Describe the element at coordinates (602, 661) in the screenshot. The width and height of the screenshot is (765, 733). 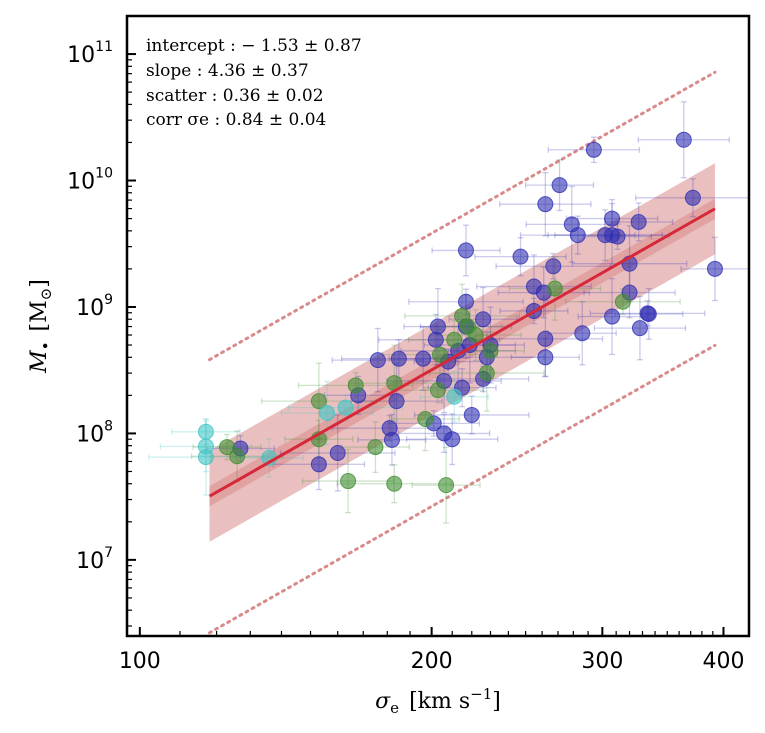
I see `x-tick-label: 300` at that location.